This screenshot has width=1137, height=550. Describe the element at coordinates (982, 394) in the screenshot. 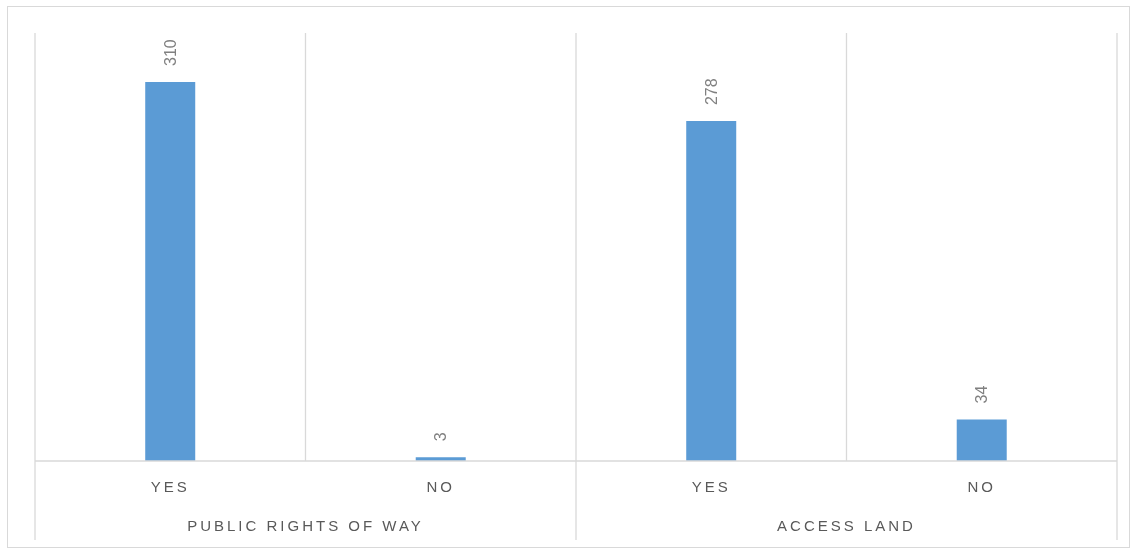

I see `data-label: 34` at that location.